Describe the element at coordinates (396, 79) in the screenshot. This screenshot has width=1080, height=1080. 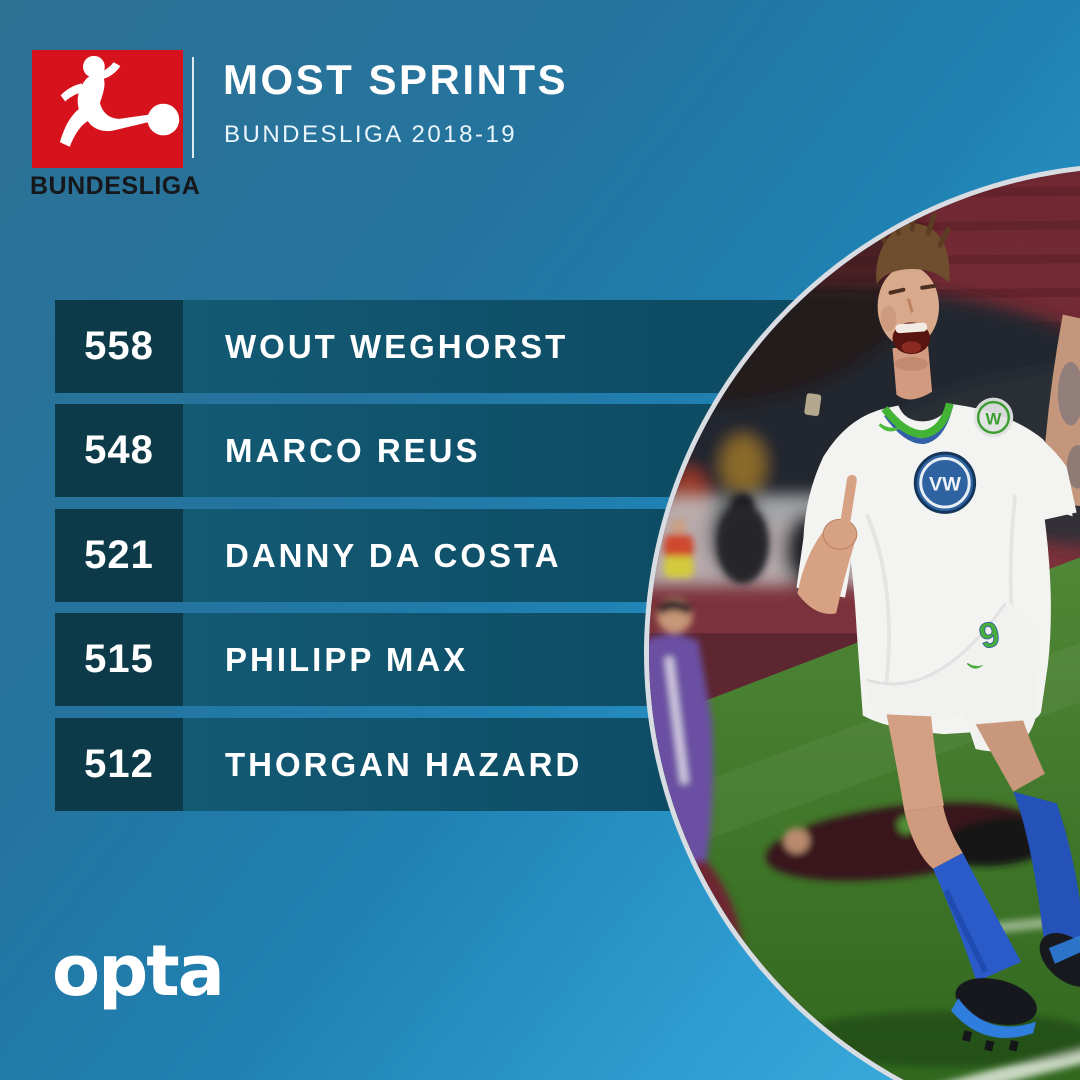
I see `page-title: MOST SPRINTS` at that location.